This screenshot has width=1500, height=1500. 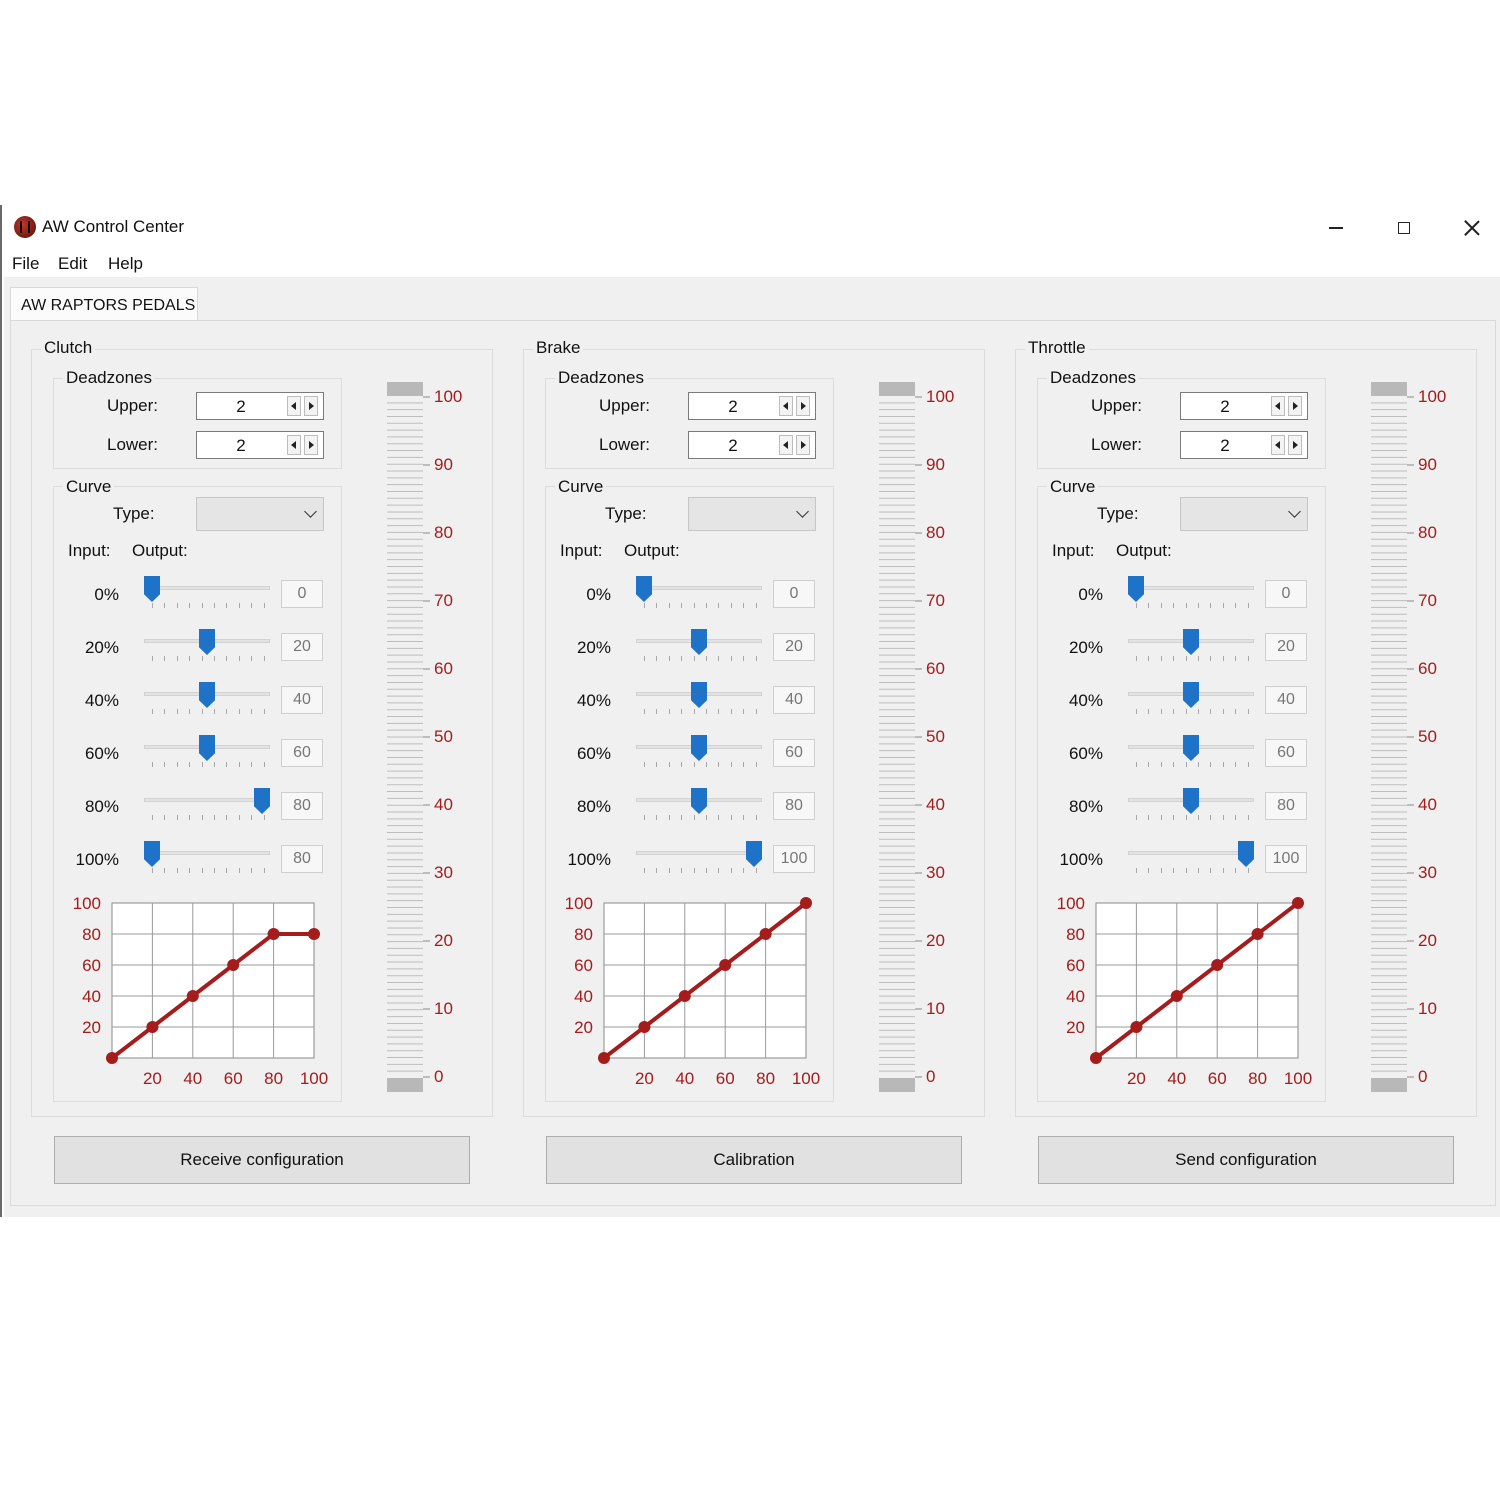 I want to click on level-scale-label: 100, so click(x=940, y=396).